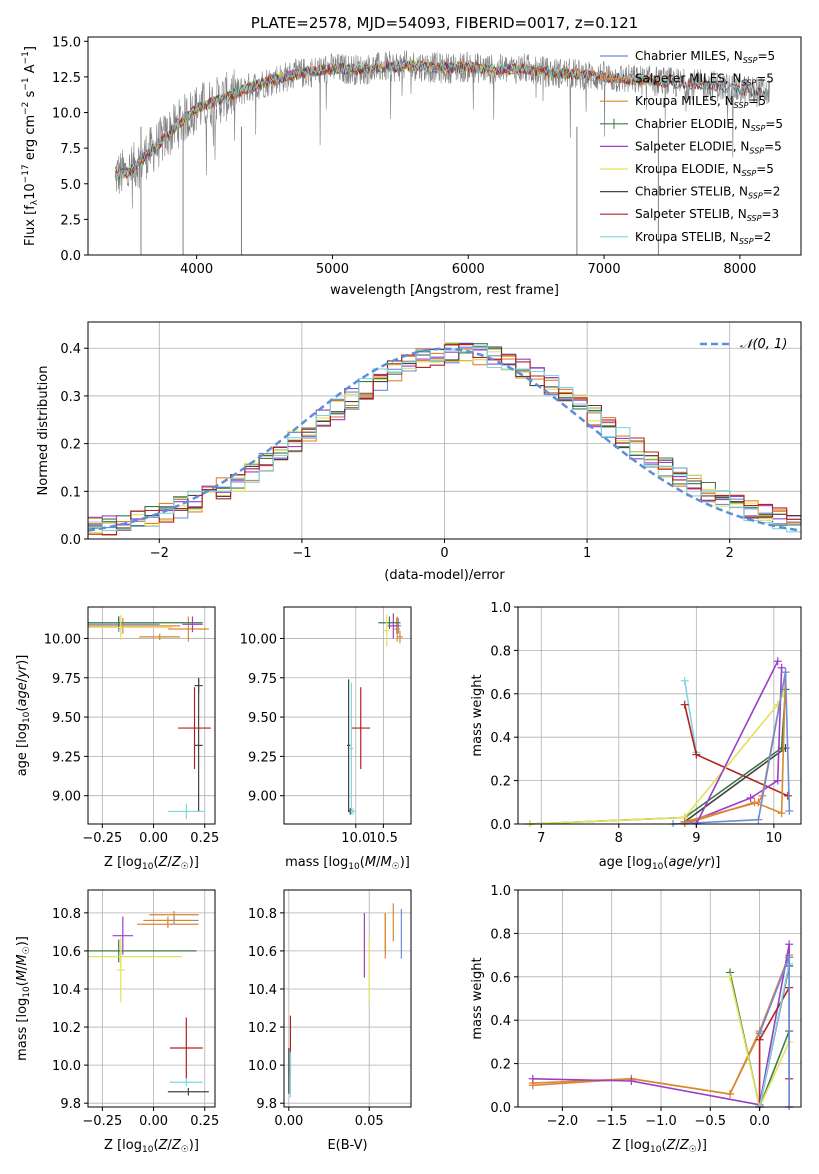 The image size is (819, 1174). I want to click on x-tick-label: 7, so click(541, 838).